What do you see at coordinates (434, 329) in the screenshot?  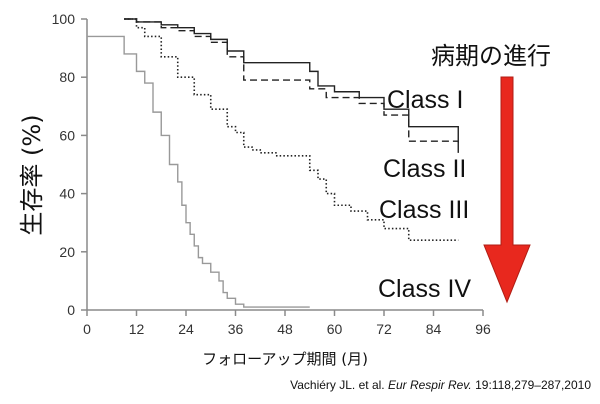 I see `x-tick-label: 84` at bounding box center [434, 329].